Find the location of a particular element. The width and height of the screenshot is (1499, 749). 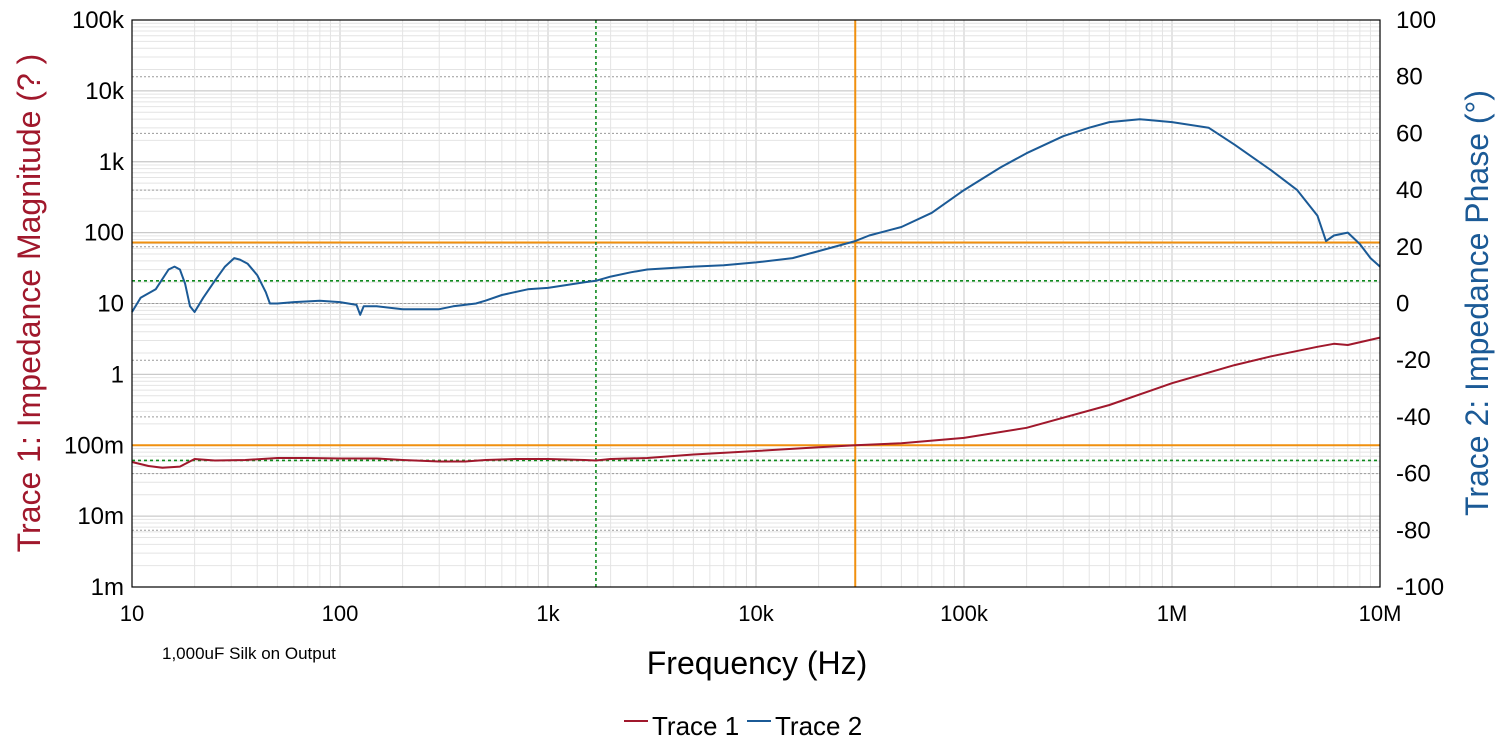

left-tick-label: 10m is located at coordinates (100, 516).